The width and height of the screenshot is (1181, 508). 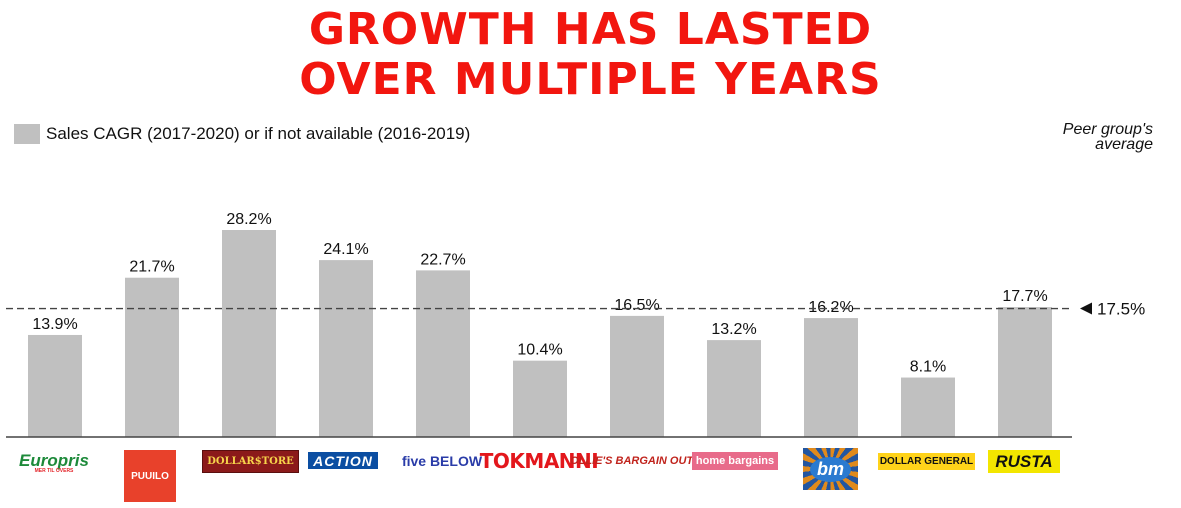 What do you see at coordinates (926, 461) in the screenshot?
I see `dollar-general-logo: DOLLAR GENERAL` at bounding box center [926, 461].